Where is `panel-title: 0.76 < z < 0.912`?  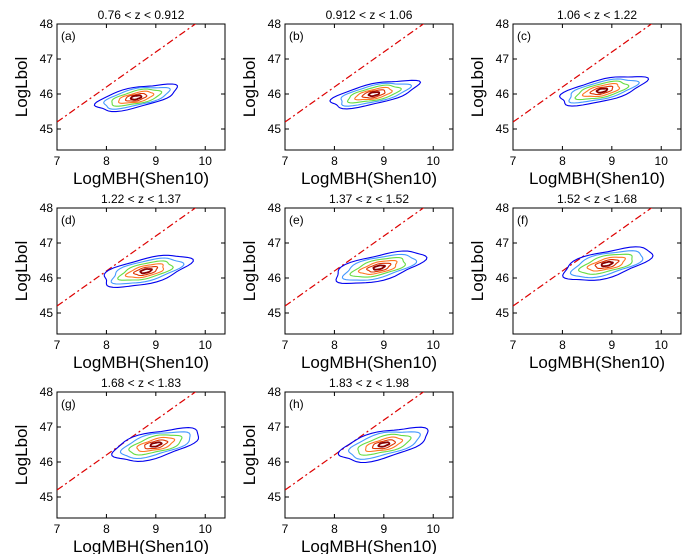 panel-title: 0.76 < z < 0.912 is located at coordinates (141, 15).